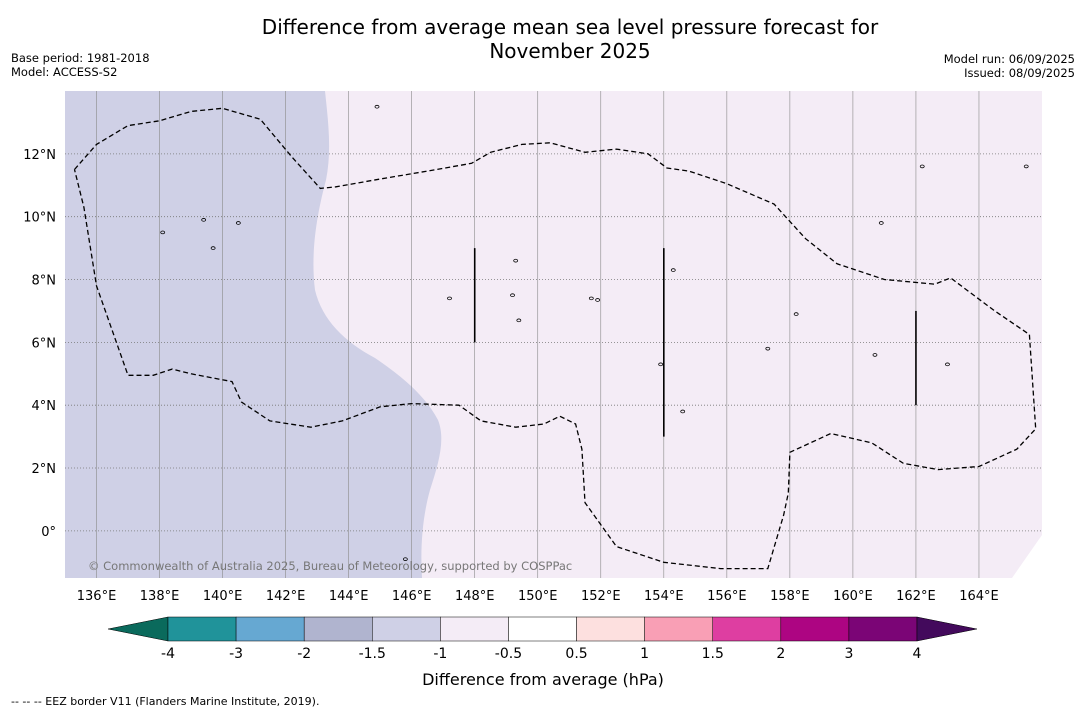 This screenshot has height=713, width=1085. I want to click on longitude-tick-label: 146°E, so click(412, 596).